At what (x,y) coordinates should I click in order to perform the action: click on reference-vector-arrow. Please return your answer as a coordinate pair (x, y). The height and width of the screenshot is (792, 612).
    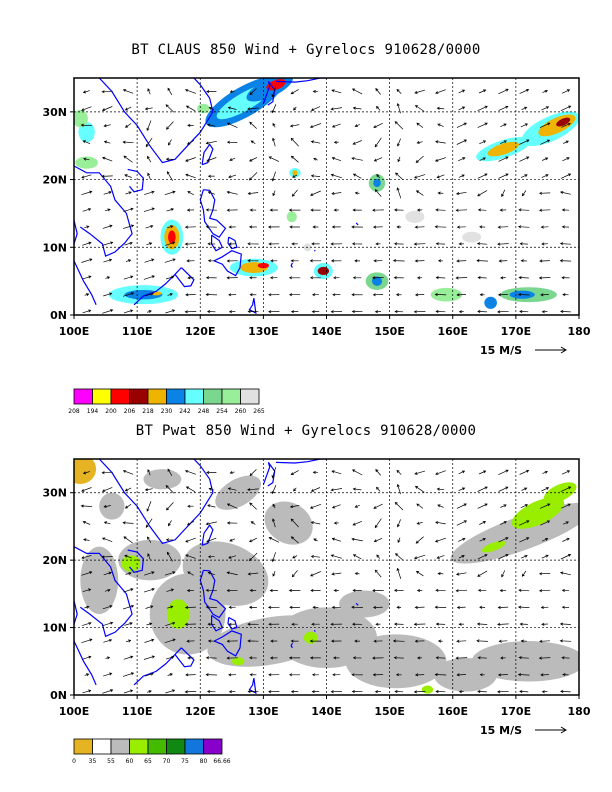
    Looking at the image, I should click on (551, 730).